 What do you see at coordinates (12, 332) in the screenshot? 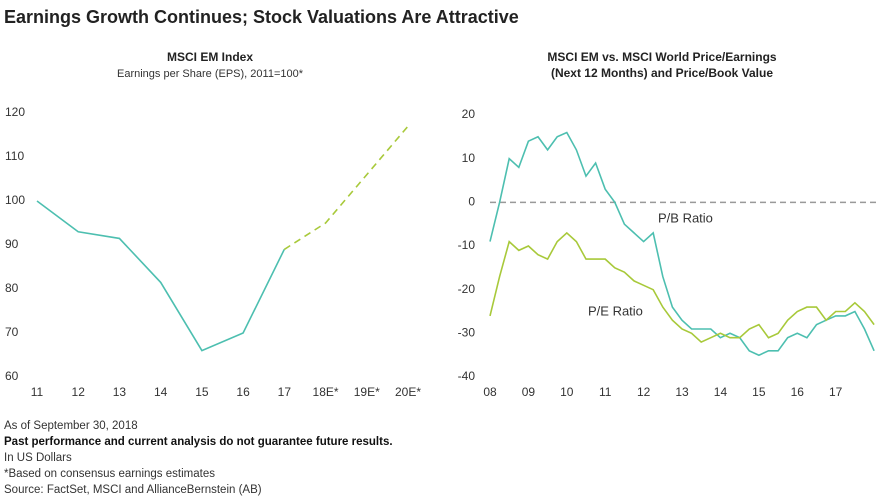
I see `y-tick-label: 70` at bounding box center [12, 332].